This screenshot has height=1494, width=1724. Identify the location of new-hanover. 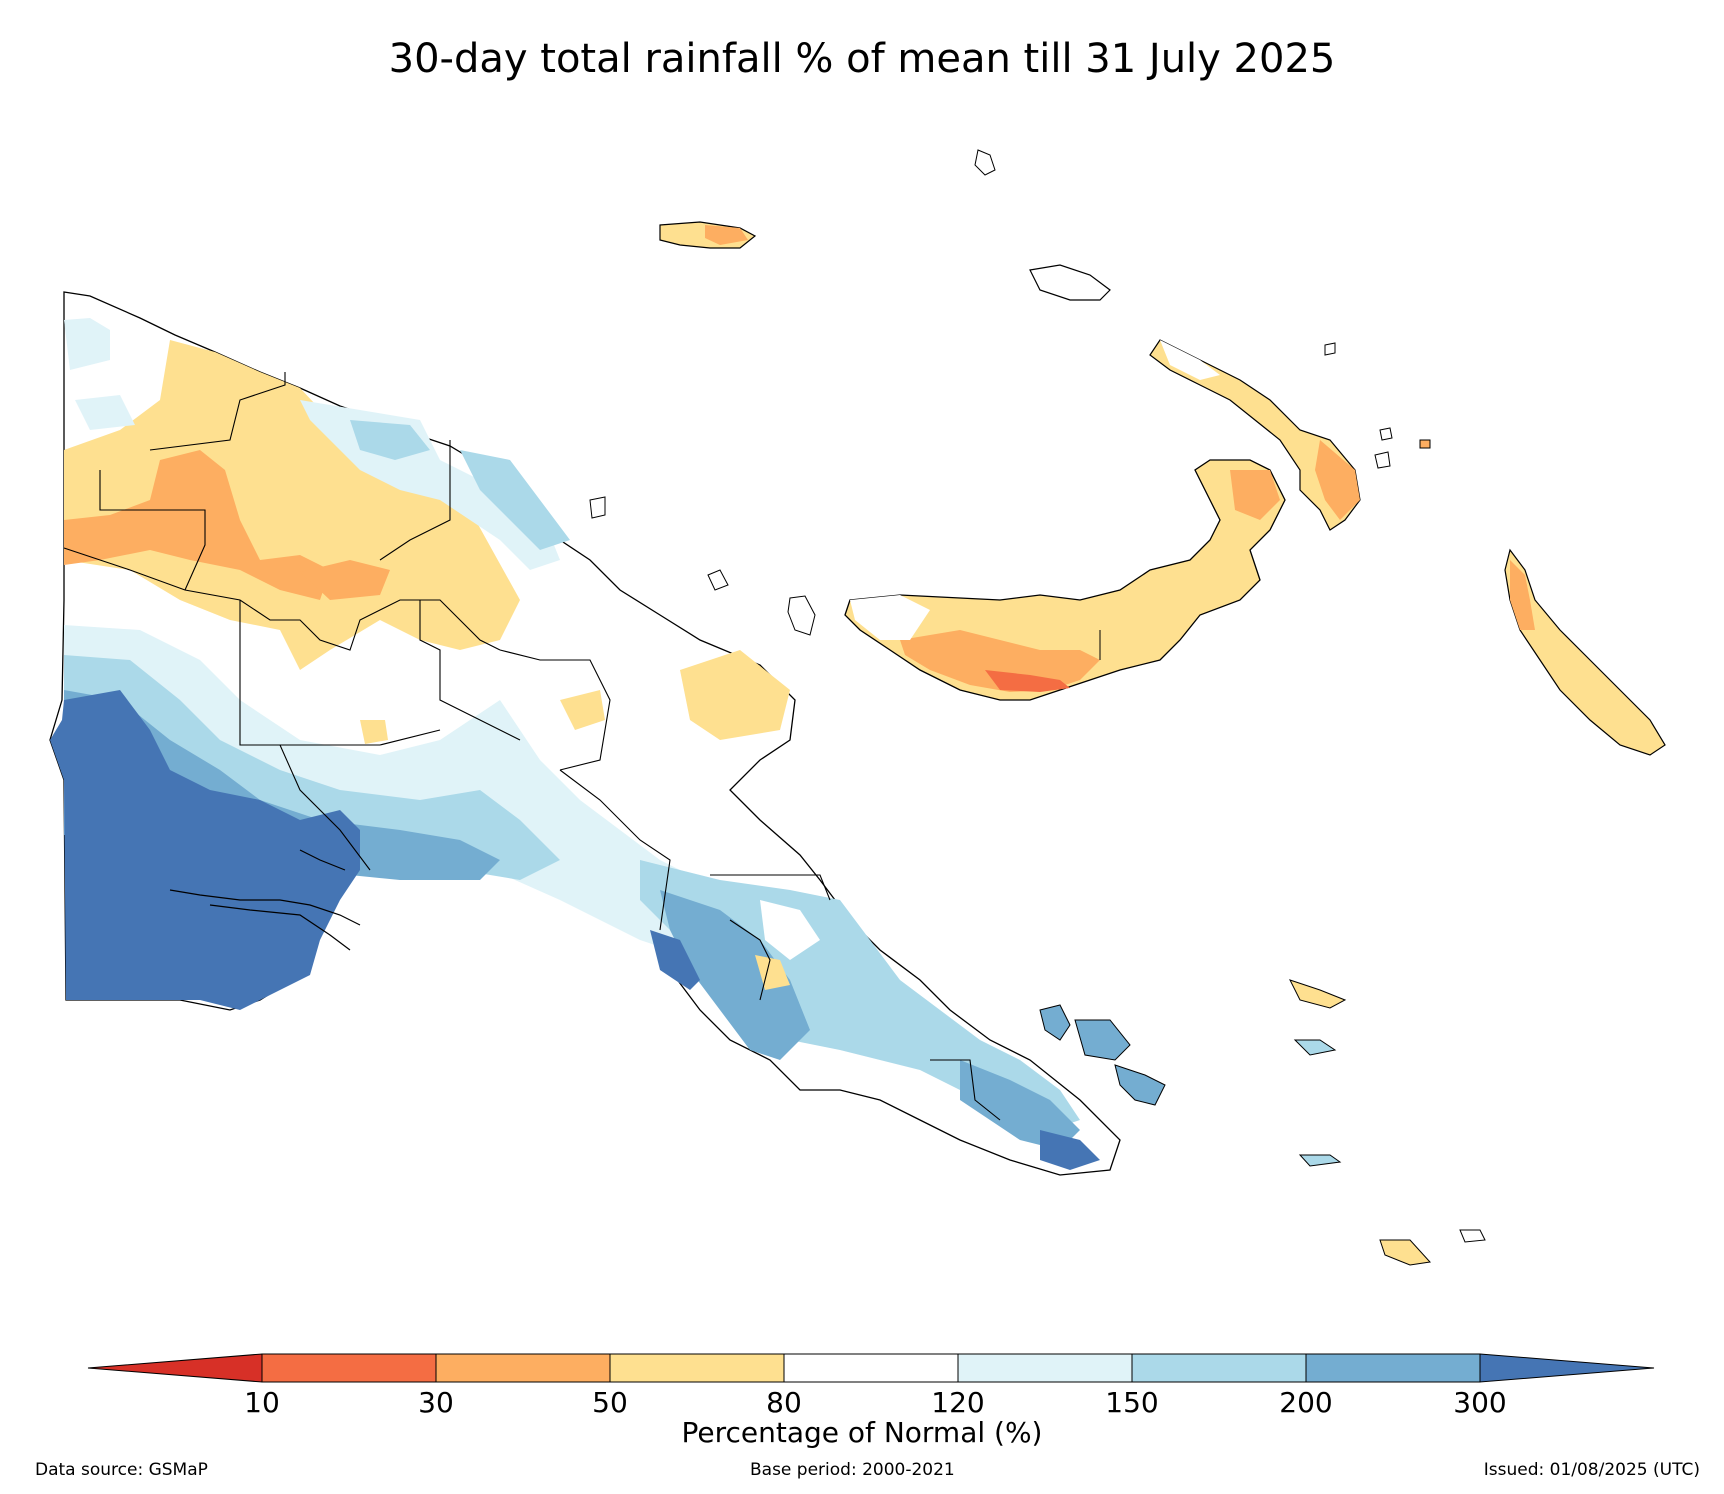
(1070, 282).